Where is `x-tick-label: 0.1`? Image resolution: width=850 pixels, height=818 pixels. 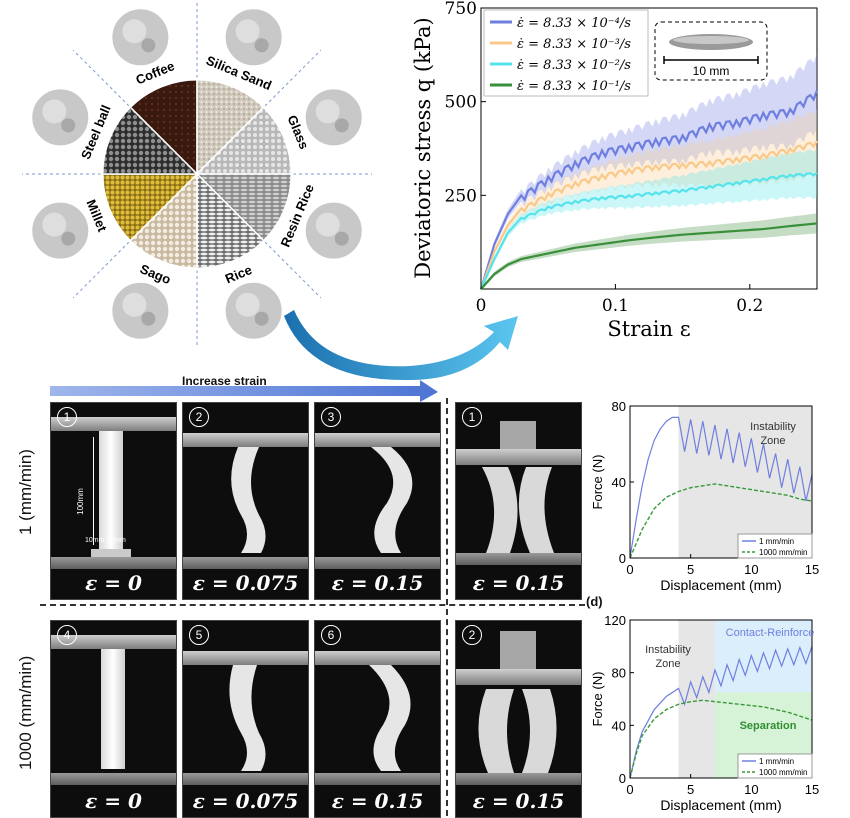
x-tick-label: 0.1 is located at coordinates (615, 306).